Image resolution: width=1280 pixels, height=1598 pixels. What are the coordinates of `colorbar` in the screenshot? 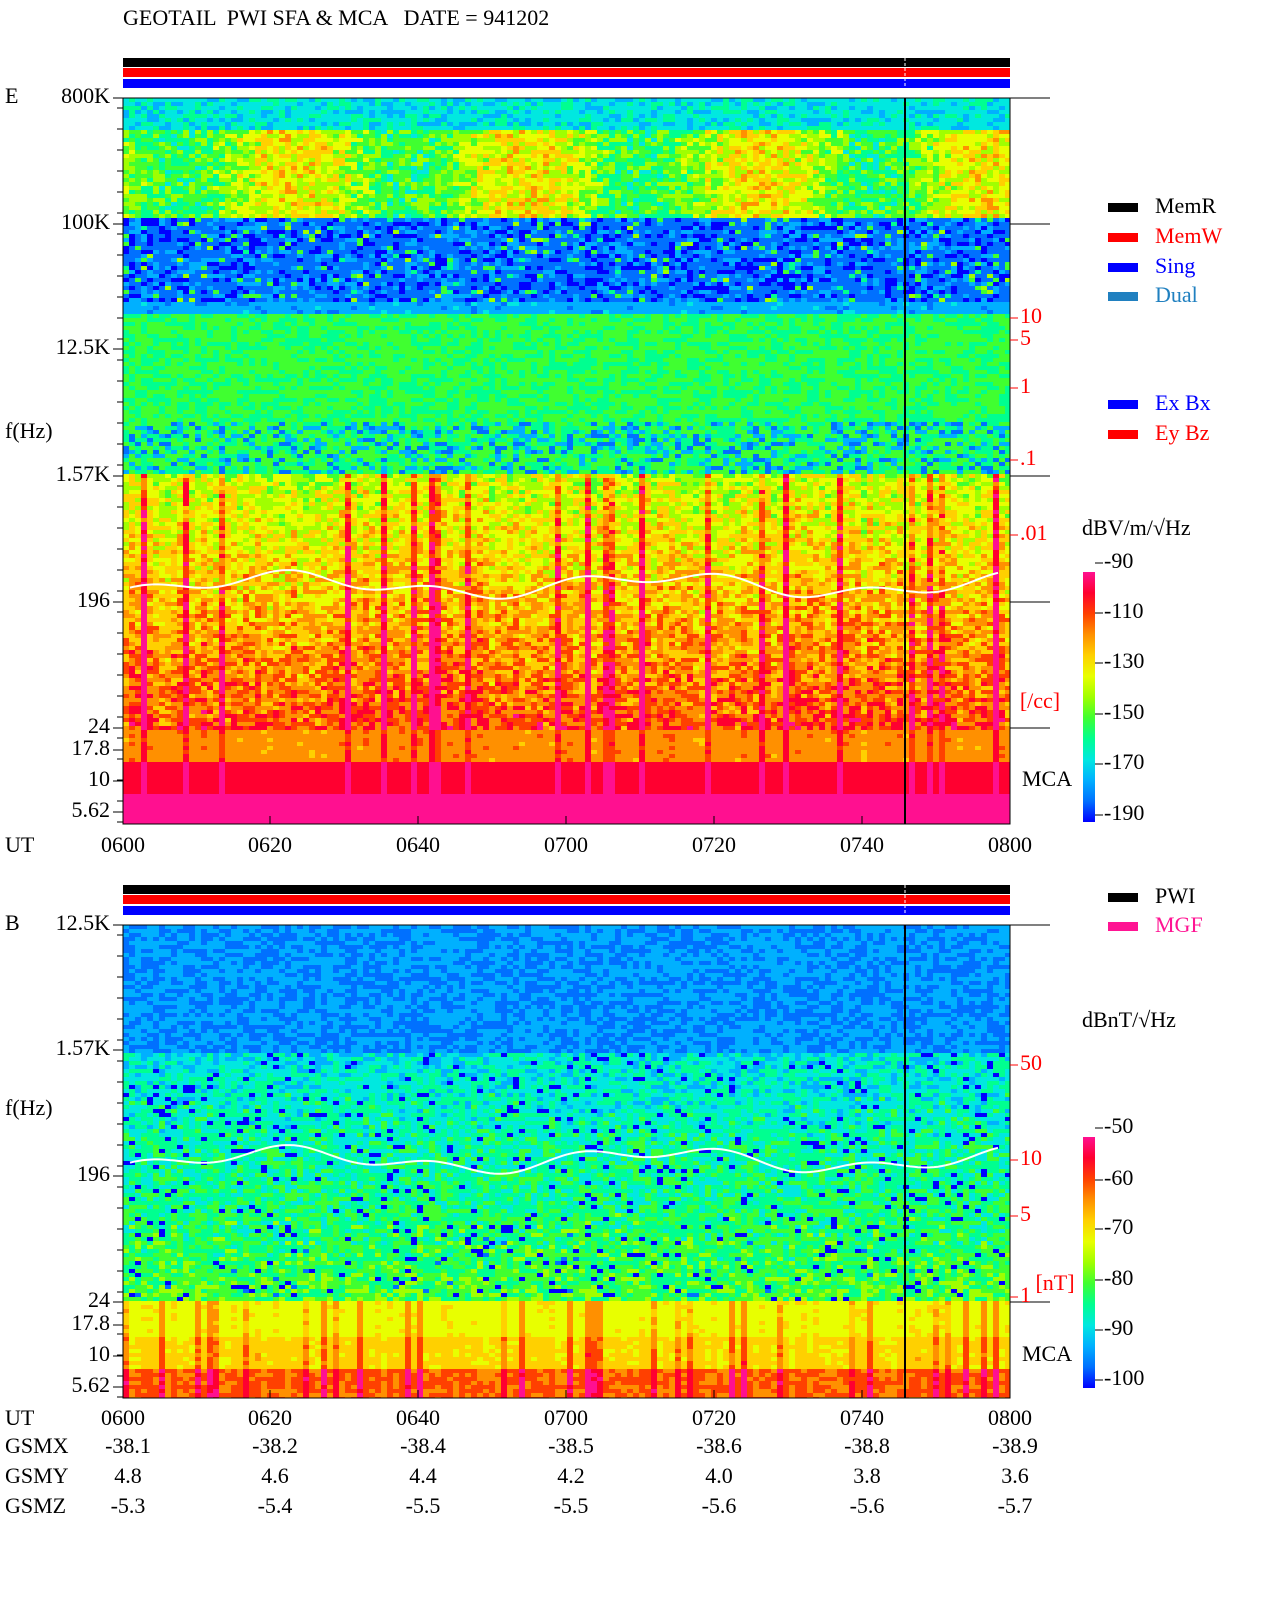 It's located at (1089, 697).